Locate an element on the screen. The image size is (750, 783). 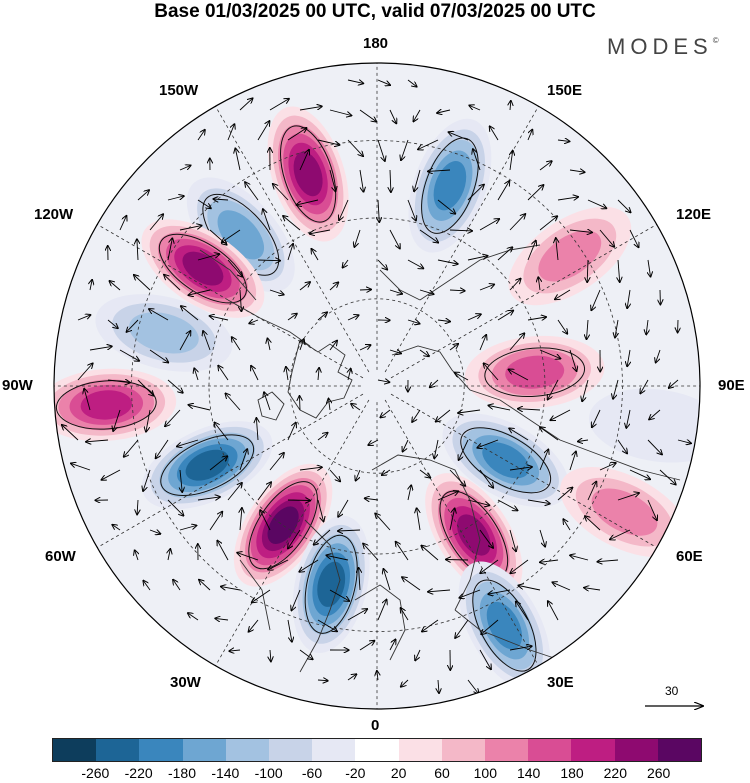
lon-label-180: 180 is located at coordinates (376, 43).